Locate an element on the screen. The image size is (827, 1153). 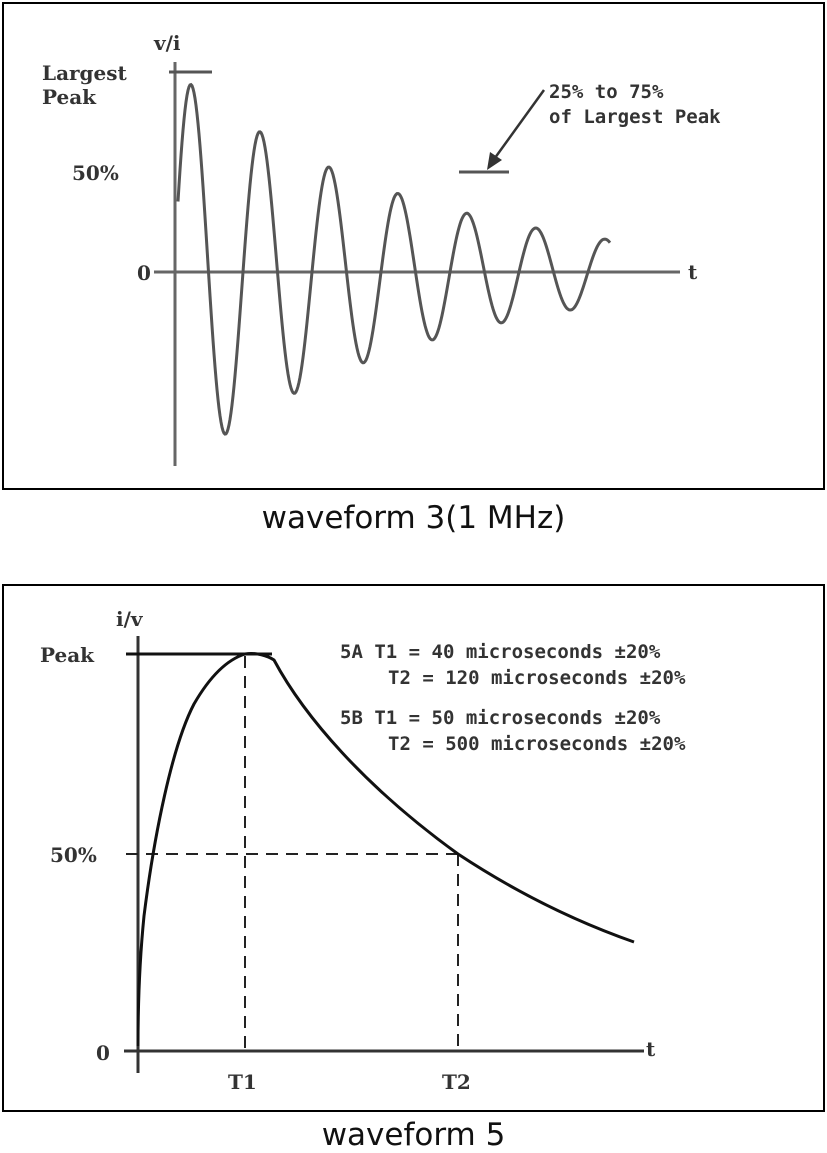
w3-largest-label-line1: Largest is located at coordinates (85, 73).